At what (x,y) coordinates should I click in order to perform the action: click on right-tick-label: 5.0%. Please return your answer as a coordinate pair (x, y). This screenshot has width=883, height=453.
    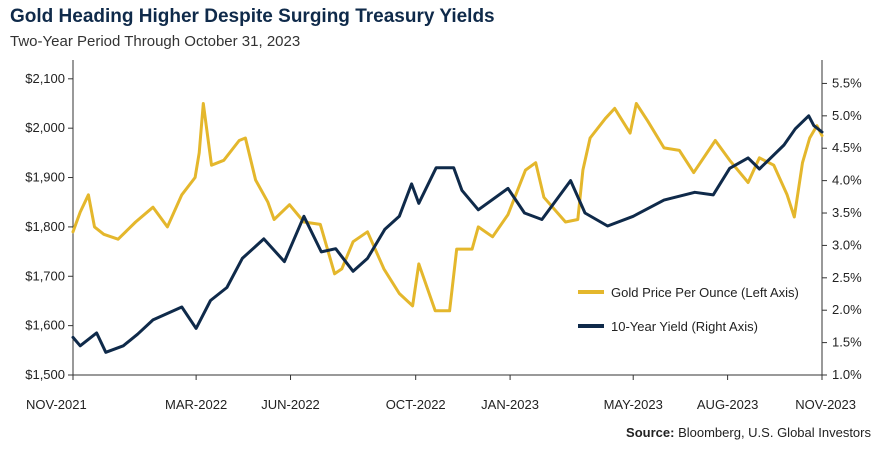
    Looking at the image, I should click on (847, 115).